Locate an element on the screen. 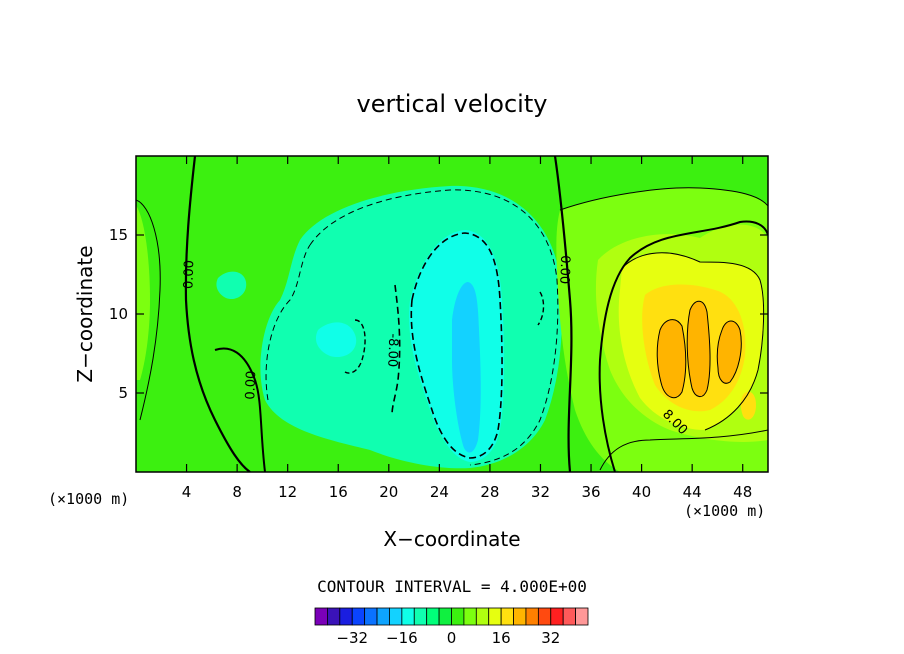  x-unit-label-left: (×1000 m) is located at coordinates (88, 499).